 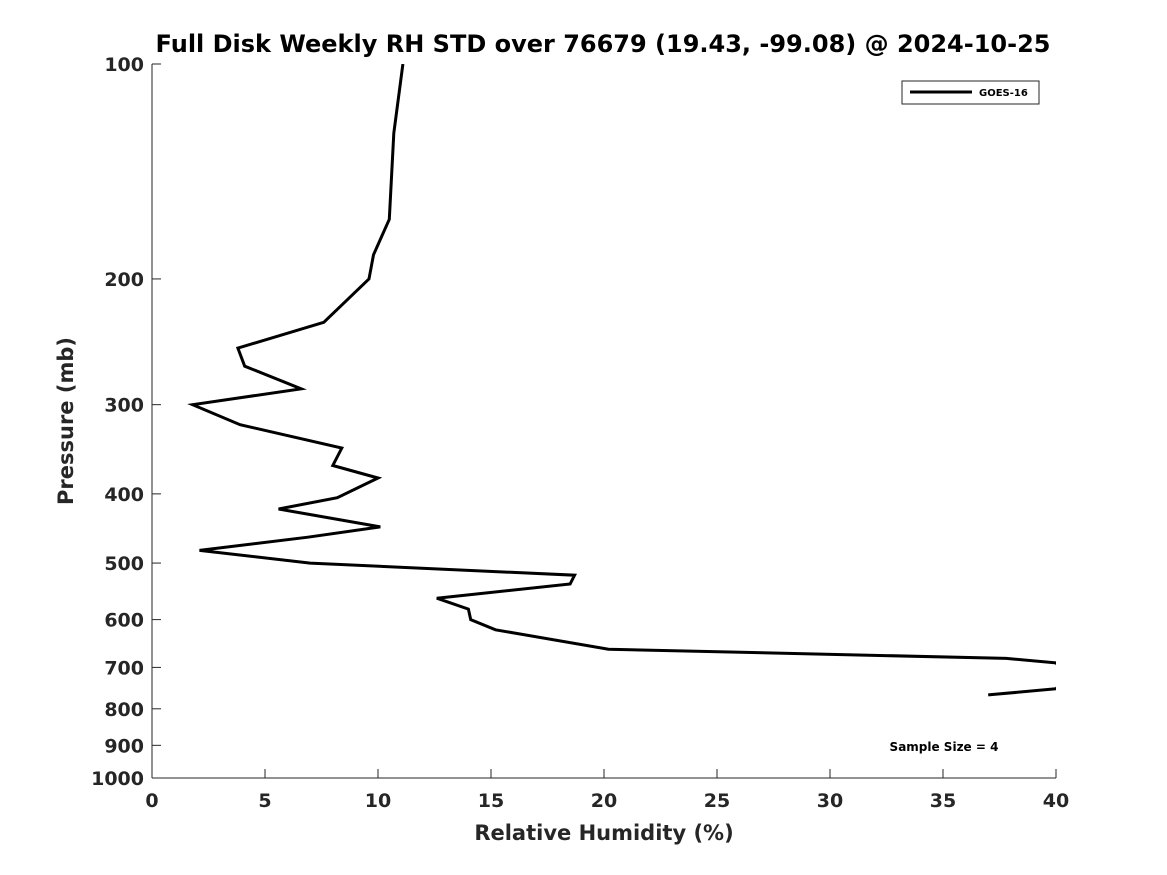 I want to click on y-tick-label: 400, so click(x=124, y=495).